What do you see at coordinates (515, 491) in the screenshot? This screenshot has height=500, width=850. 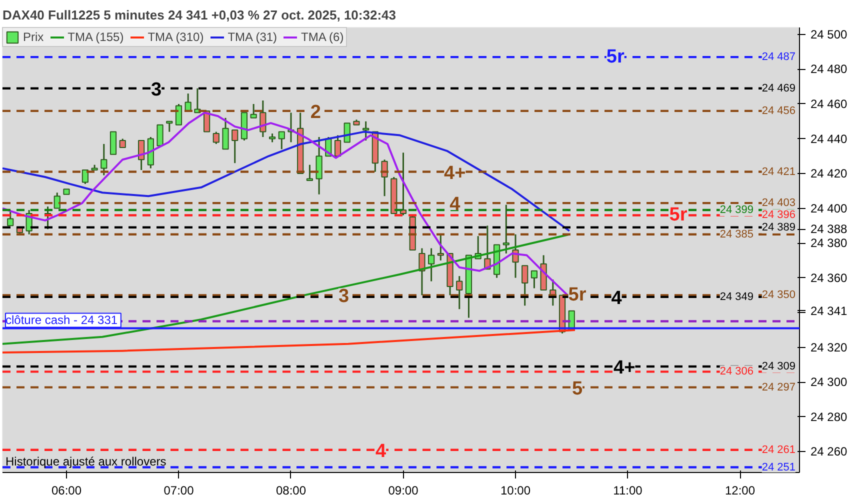 I see `x-tick-label: 10:00` at bounding box center [515, 491].